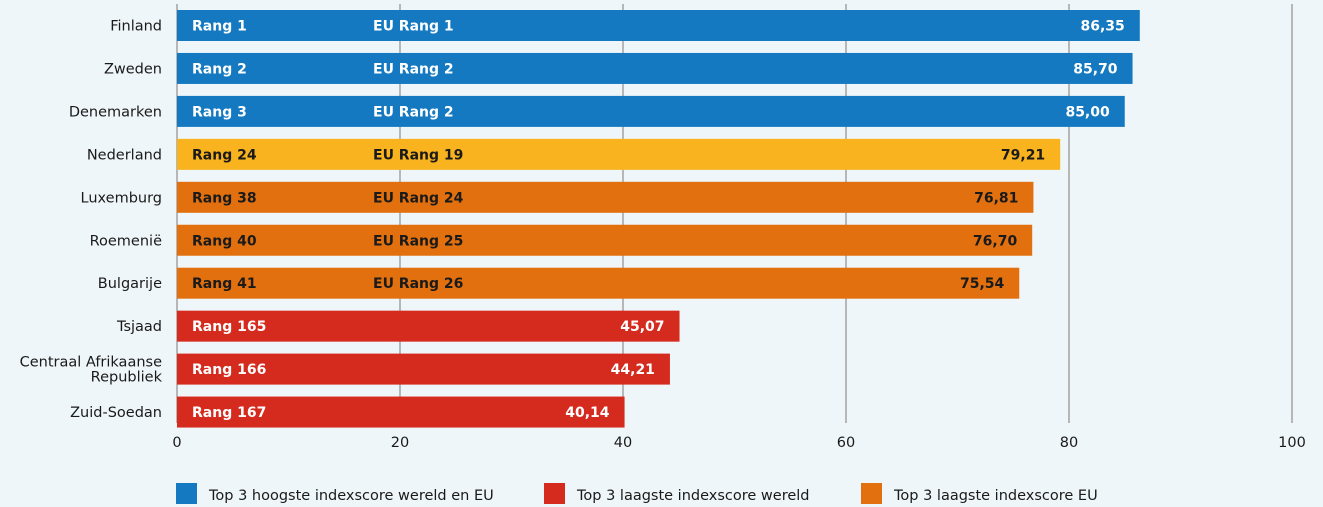  I want to click on bar-eu-rank-label: EU Rang 1, so click(413, 27).